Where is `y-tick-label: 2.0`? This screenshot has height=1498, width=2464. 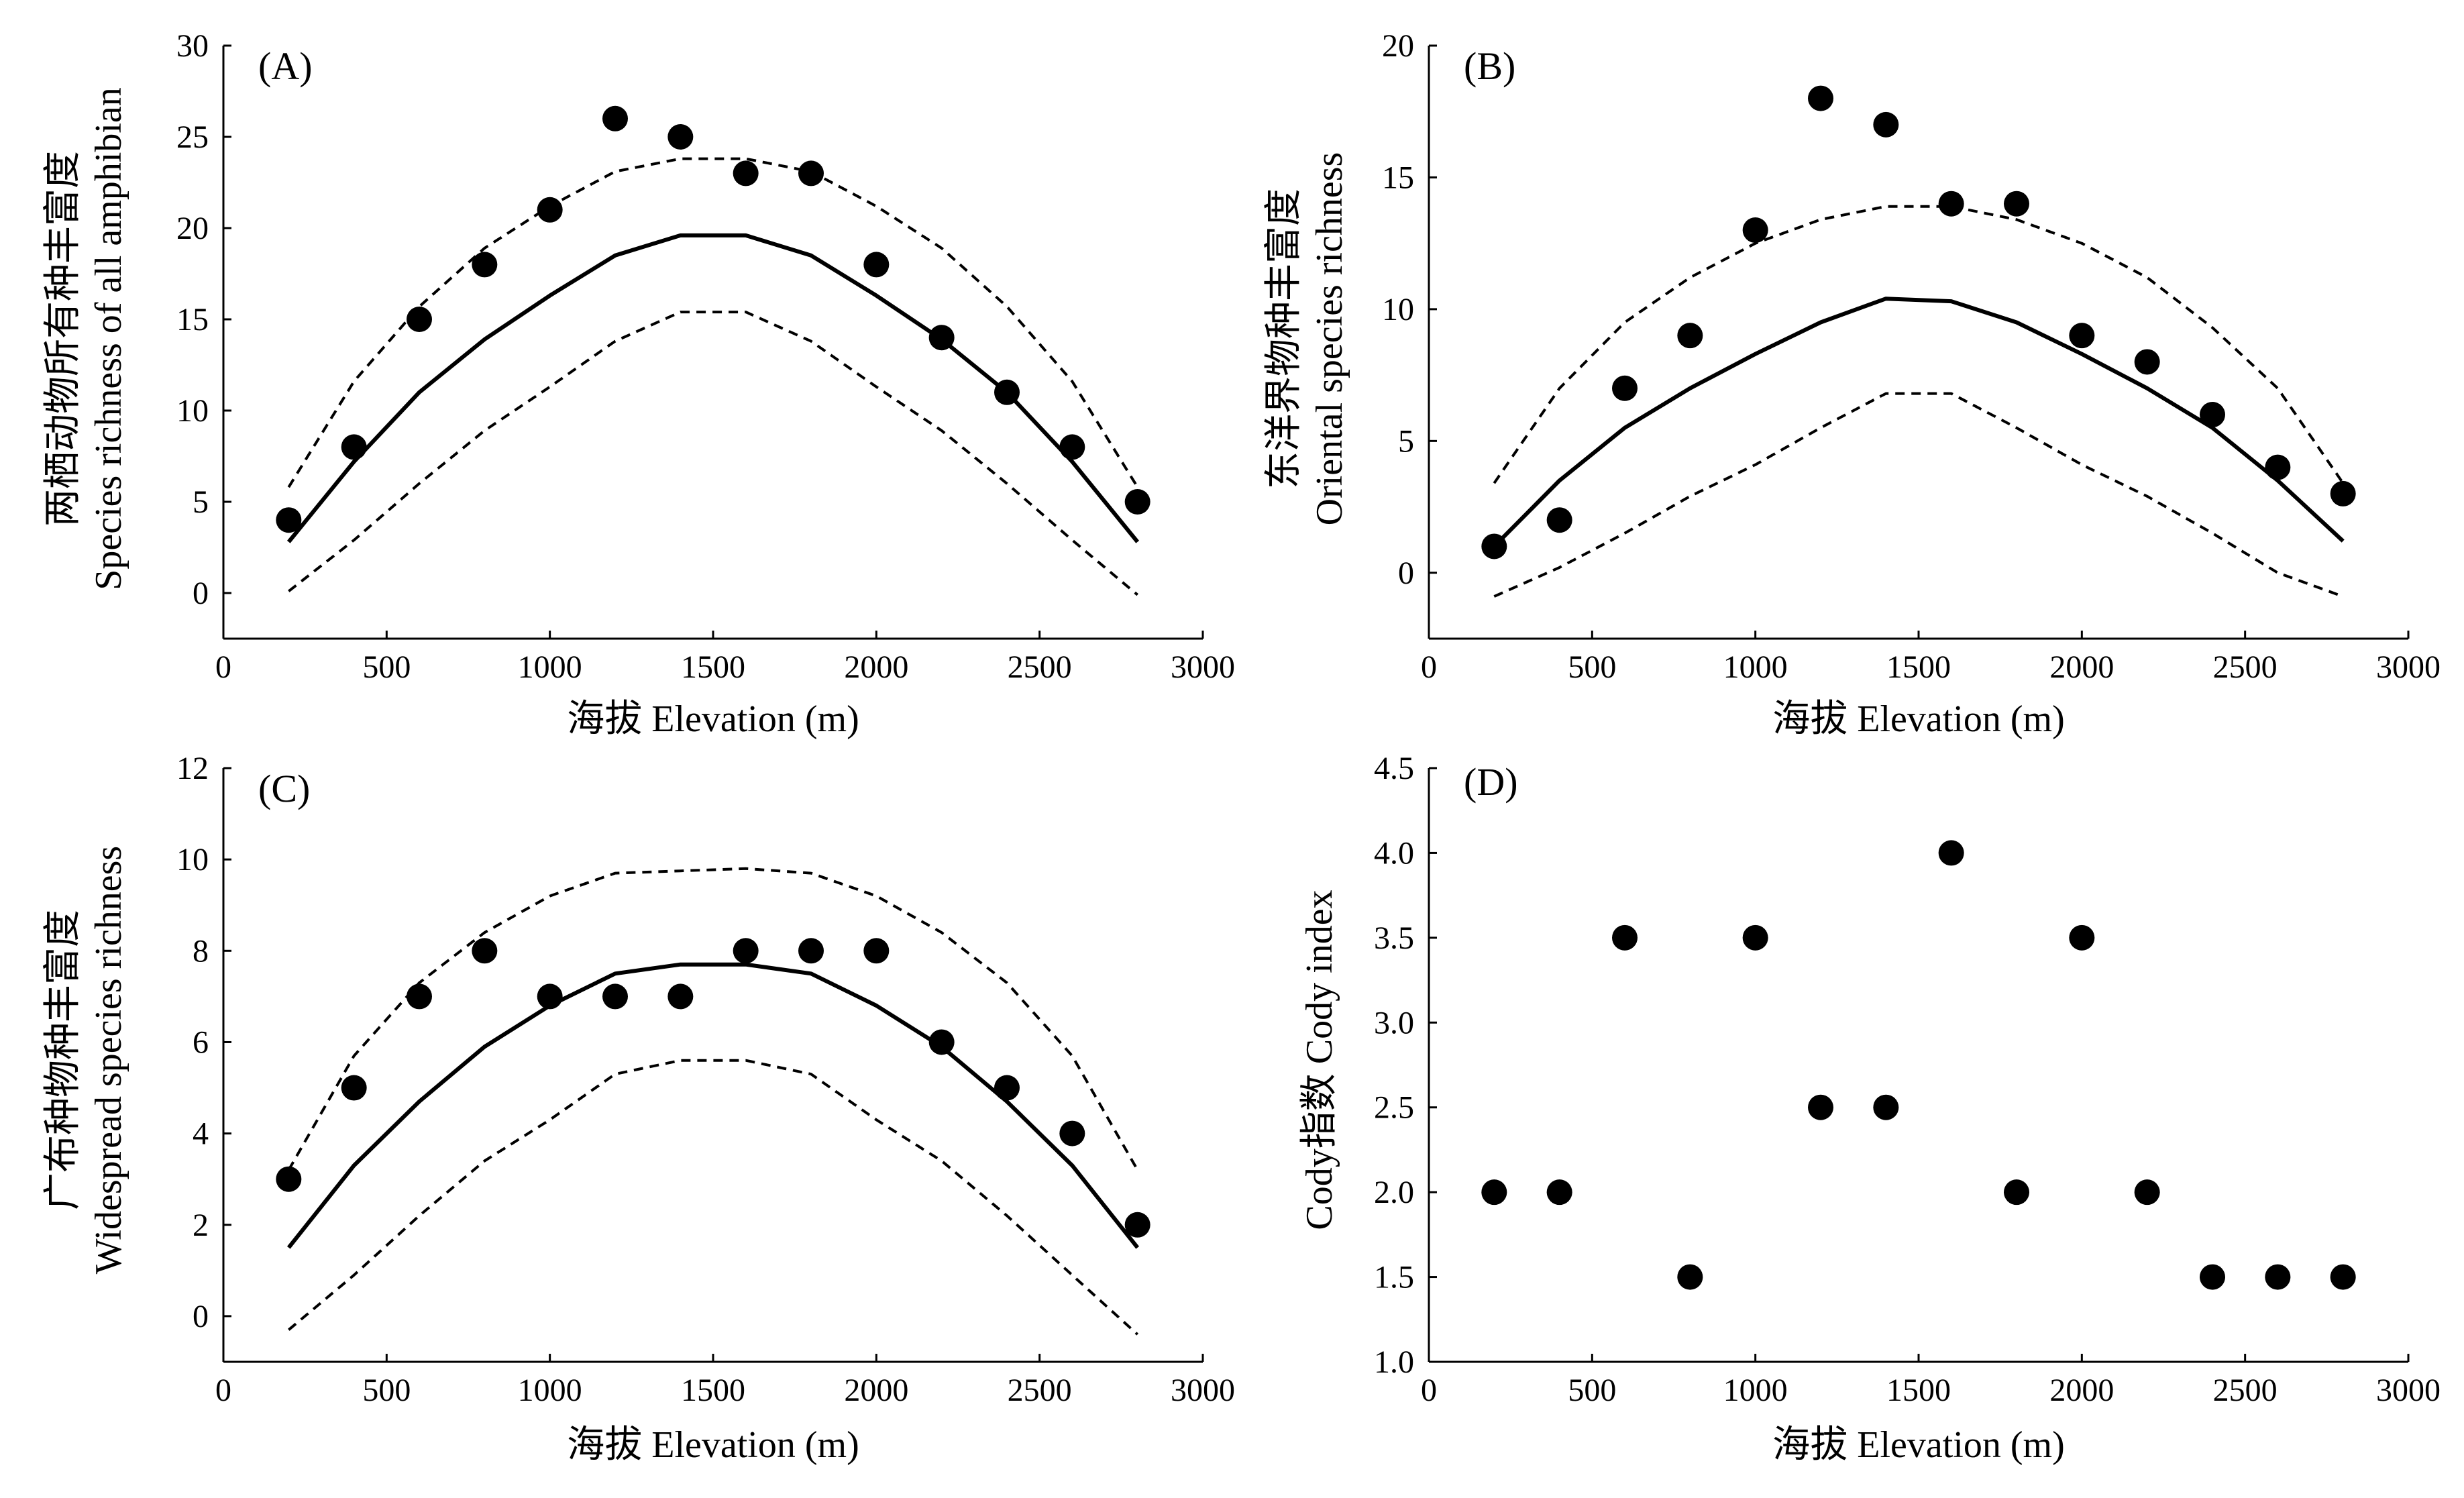
y-tick-label: 2.0 is located at coordinates (1394, 1192).